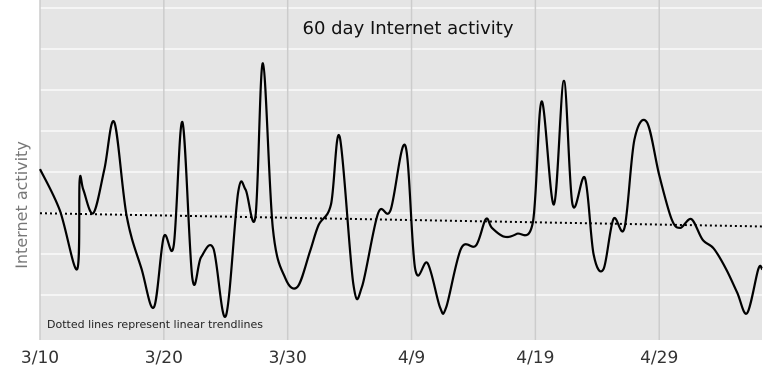  Describe the element at coordinates (21, 205) in the screenshot. I see `y-axis-title: Internet activity` at that location.